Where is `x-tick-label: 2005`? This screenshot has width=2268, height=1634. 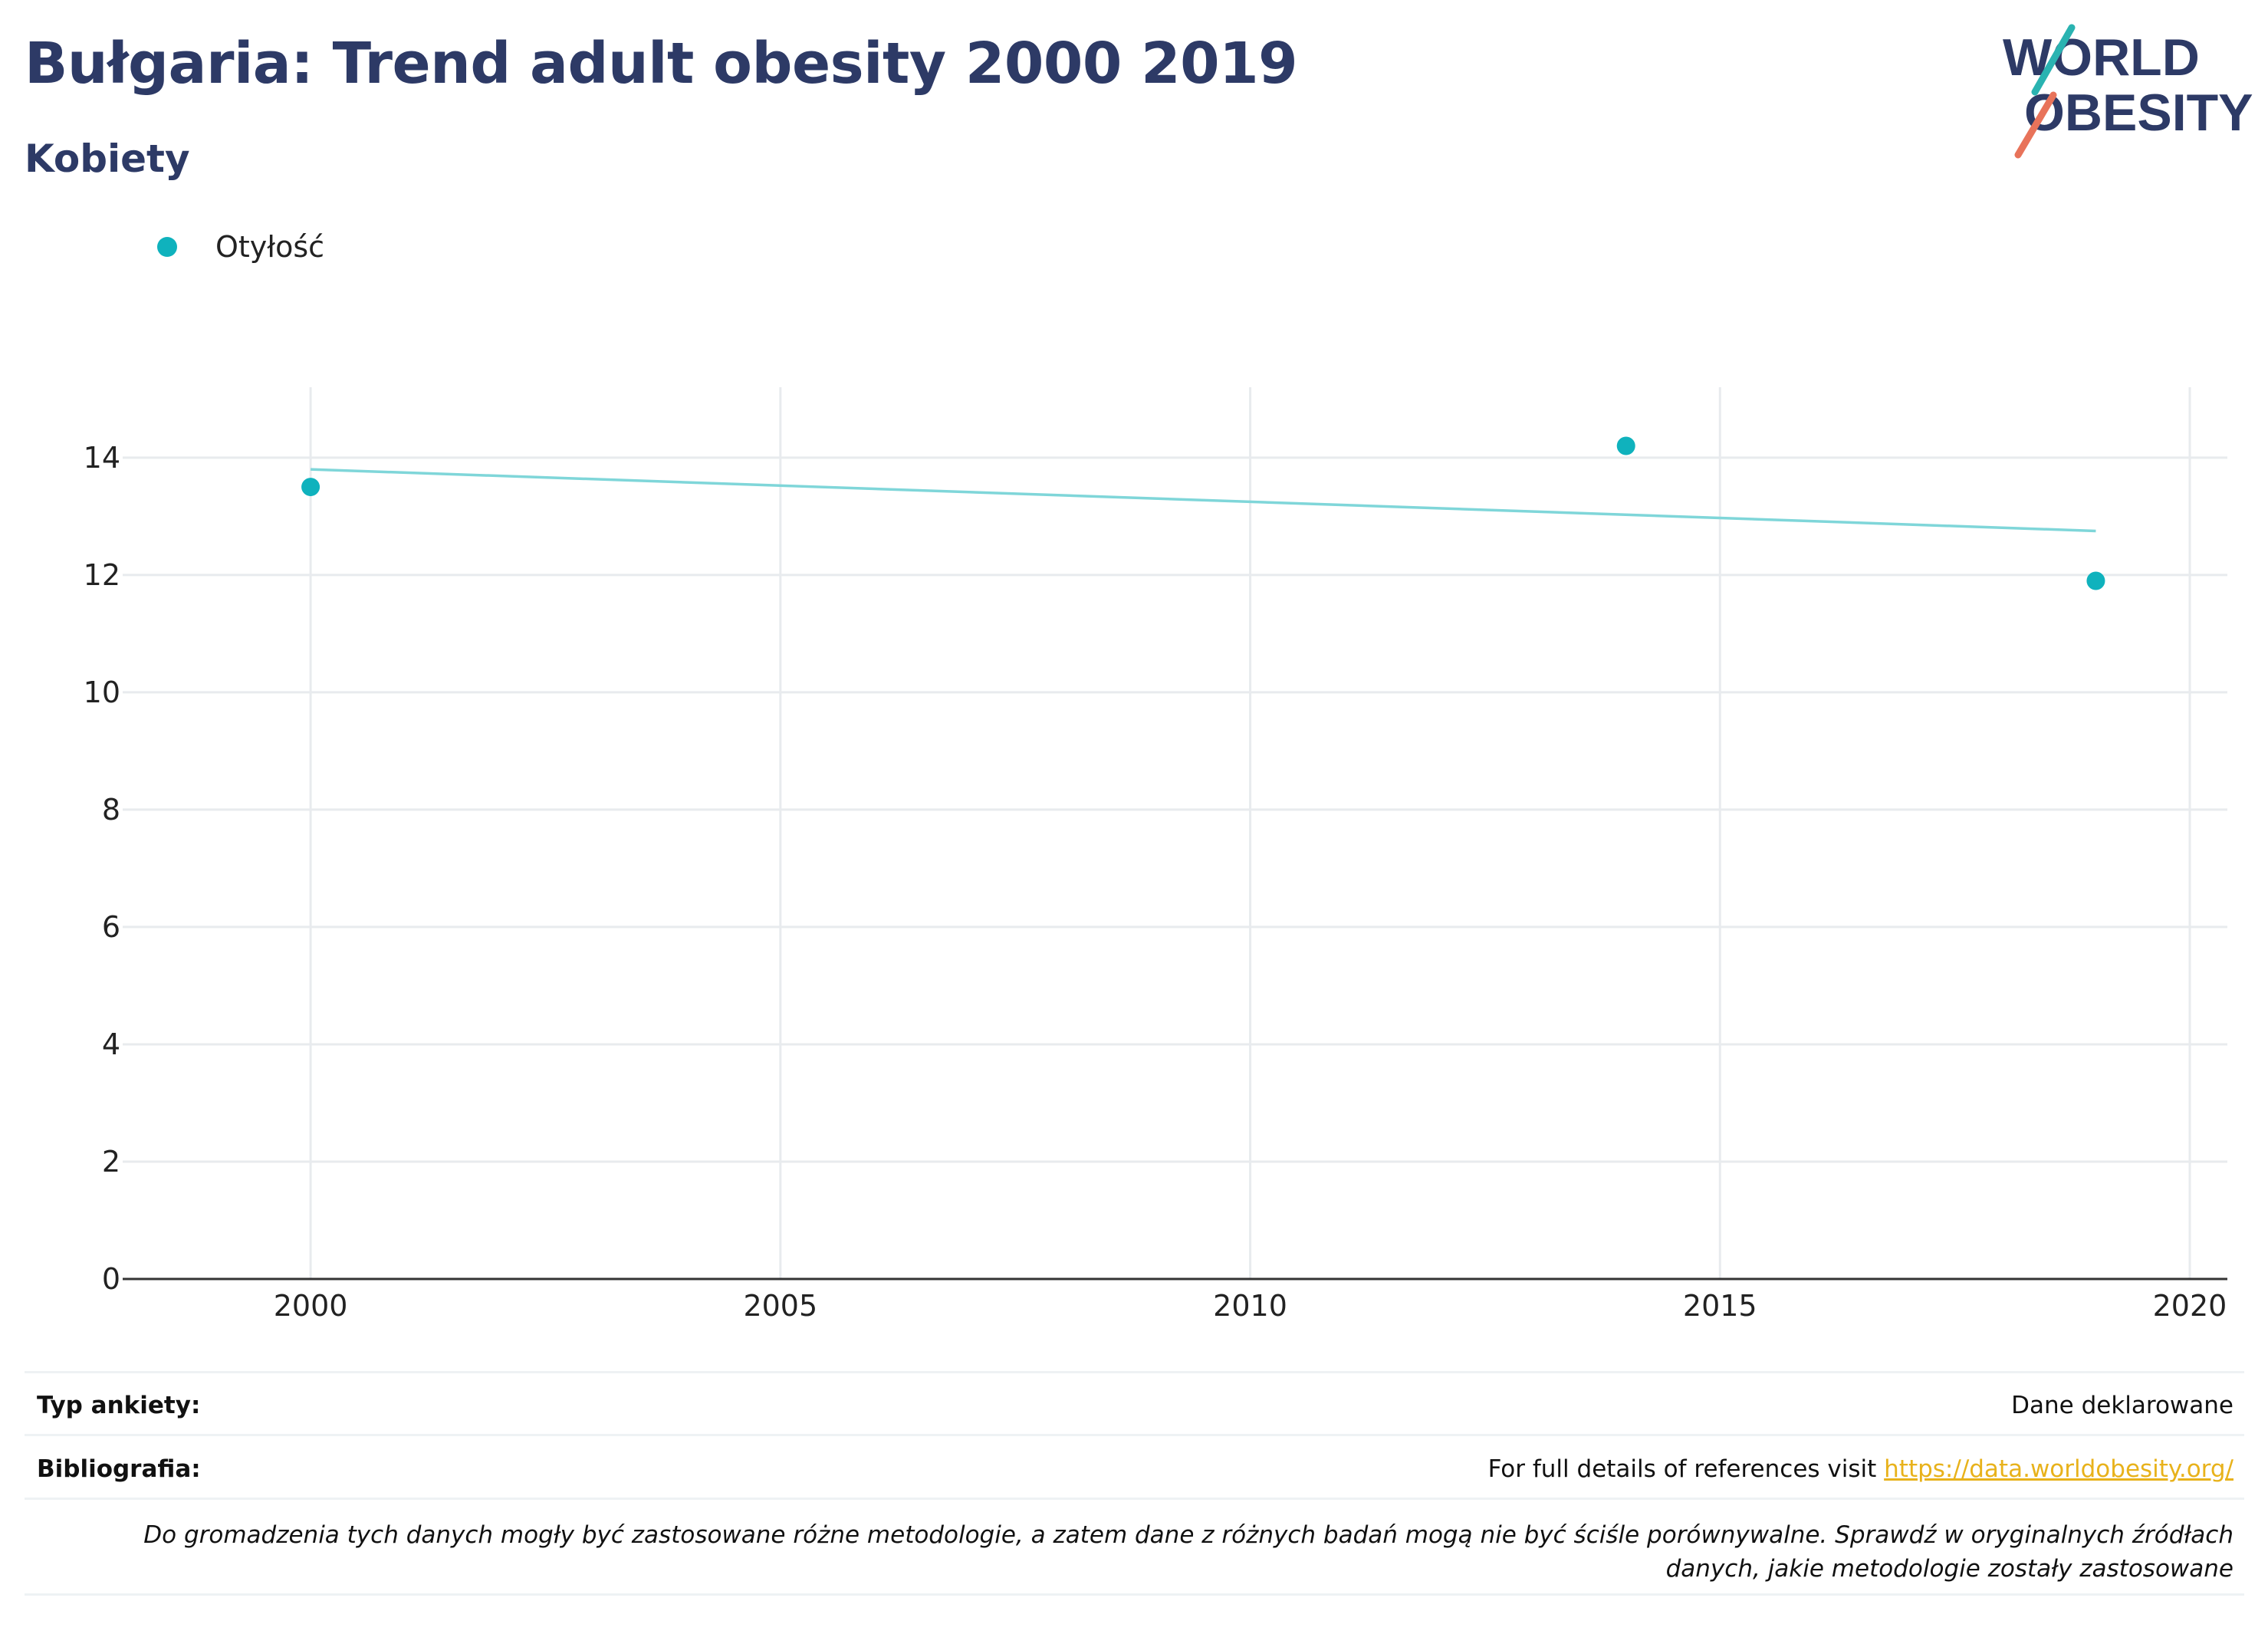
x-tick-label: 2005 is located at coordinates (780, 1306).